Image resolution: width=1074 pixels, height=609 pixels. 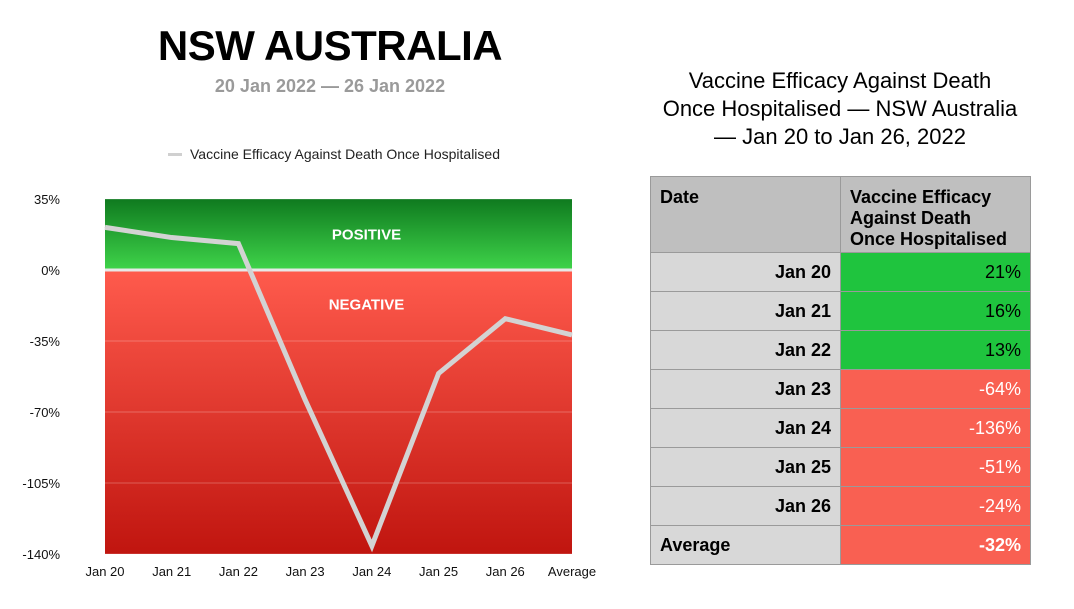 What do you see at coordinates (47, 199) in the screenshot?
I see `y-tick-label: 35%` at bounding box center [47, 199].